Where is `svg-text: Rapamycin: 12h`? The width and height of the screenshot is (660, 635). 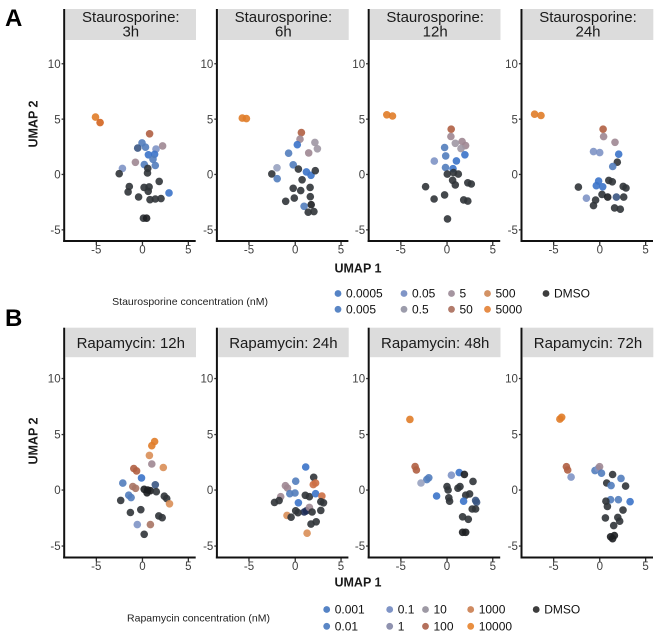 svg-text: Rapamycin: 12h is located at coordinates (131, 343).